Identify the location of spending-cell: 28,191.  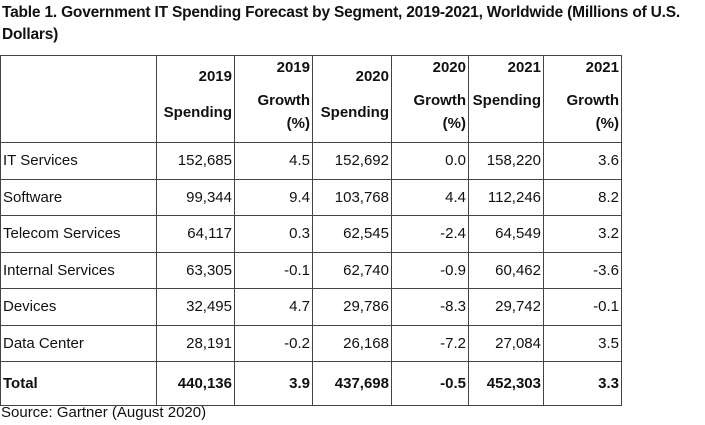
(195, 343).